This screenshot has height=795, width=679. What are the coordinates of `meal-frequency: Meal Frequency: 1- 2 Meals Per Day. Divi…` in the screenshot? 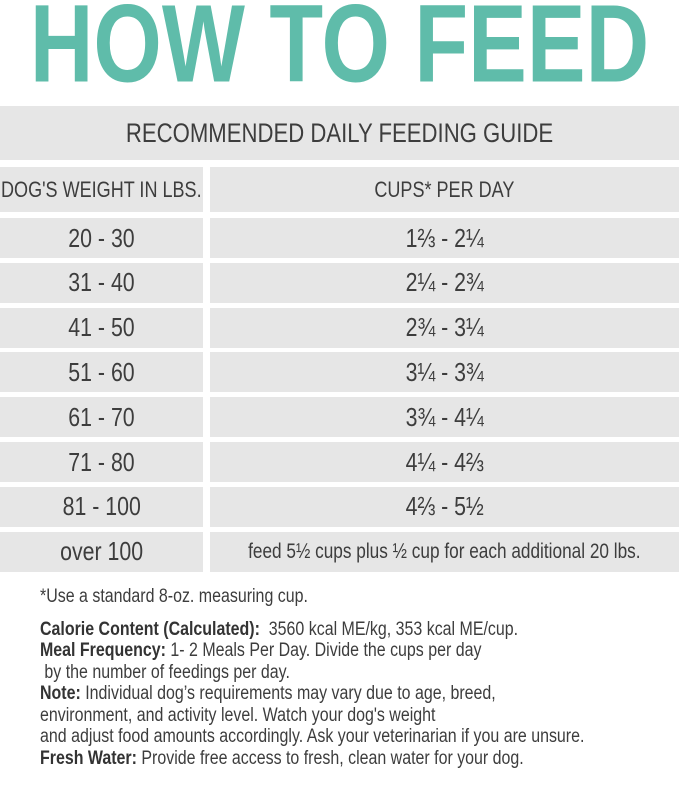 It's located at (359, 661).